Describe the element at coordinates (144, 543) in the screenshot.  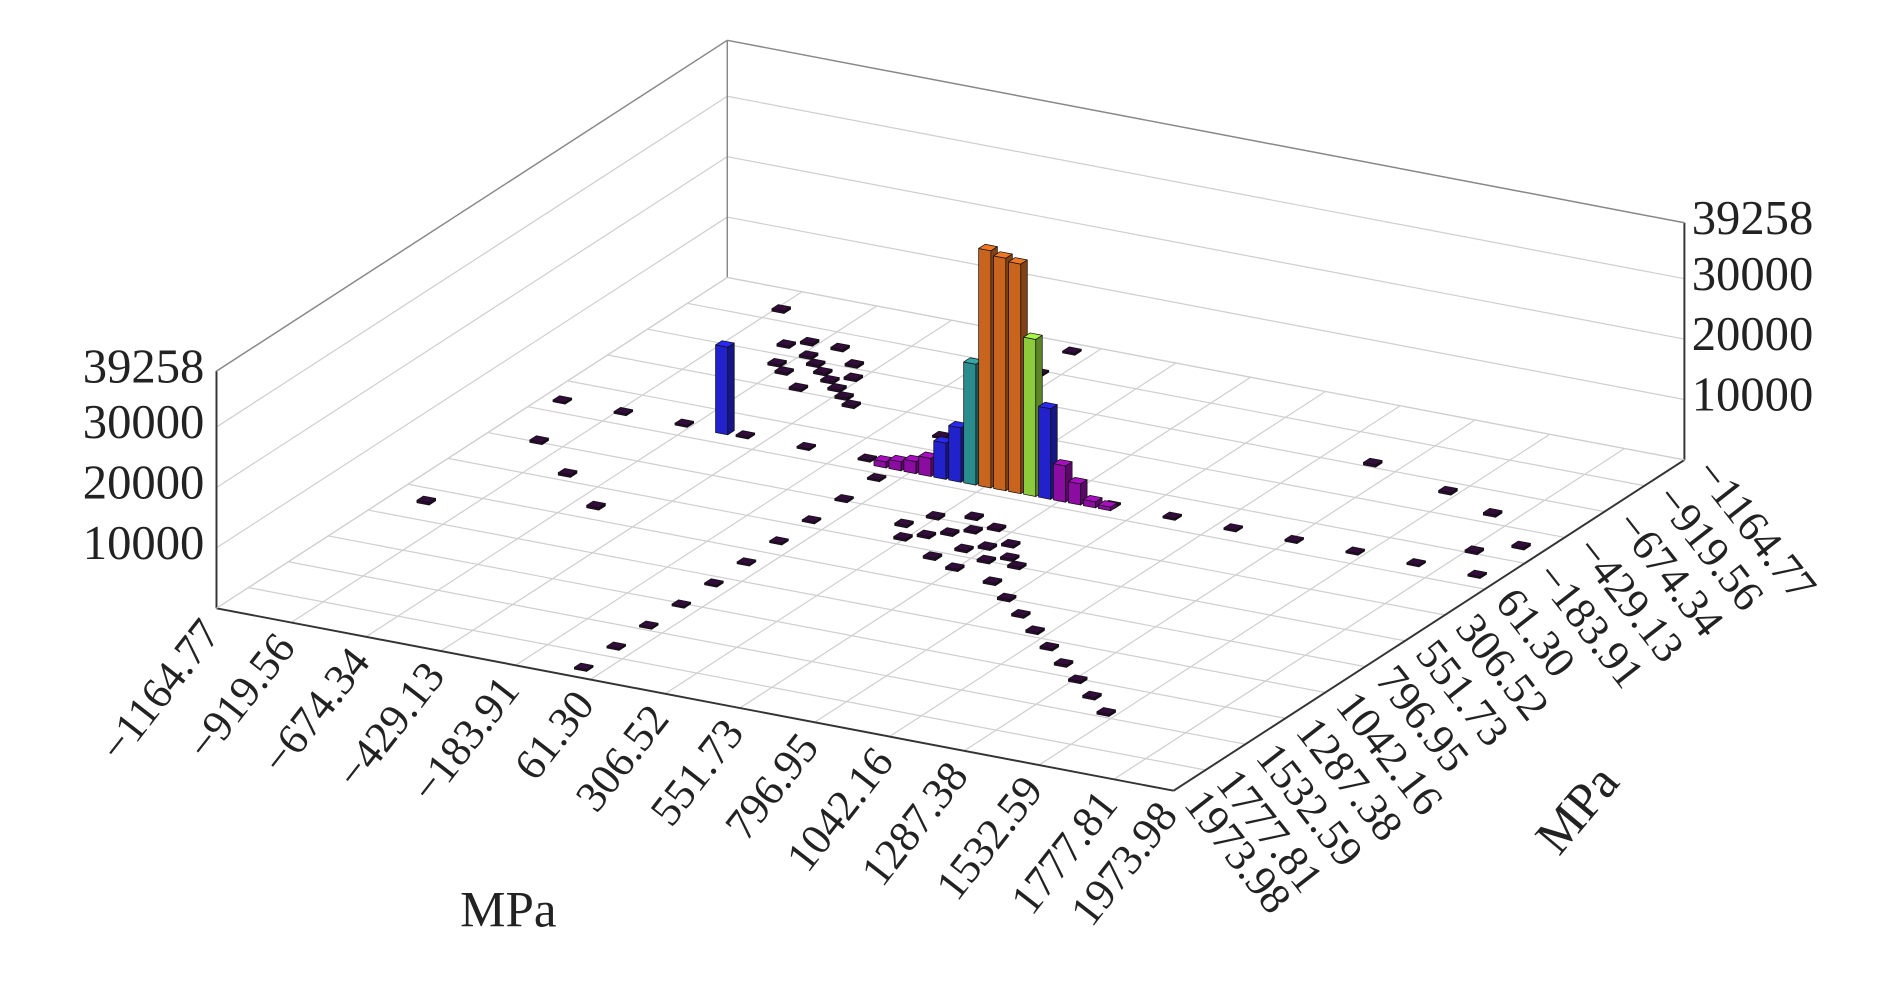
I see `z-tick-label: 10000` at that location.